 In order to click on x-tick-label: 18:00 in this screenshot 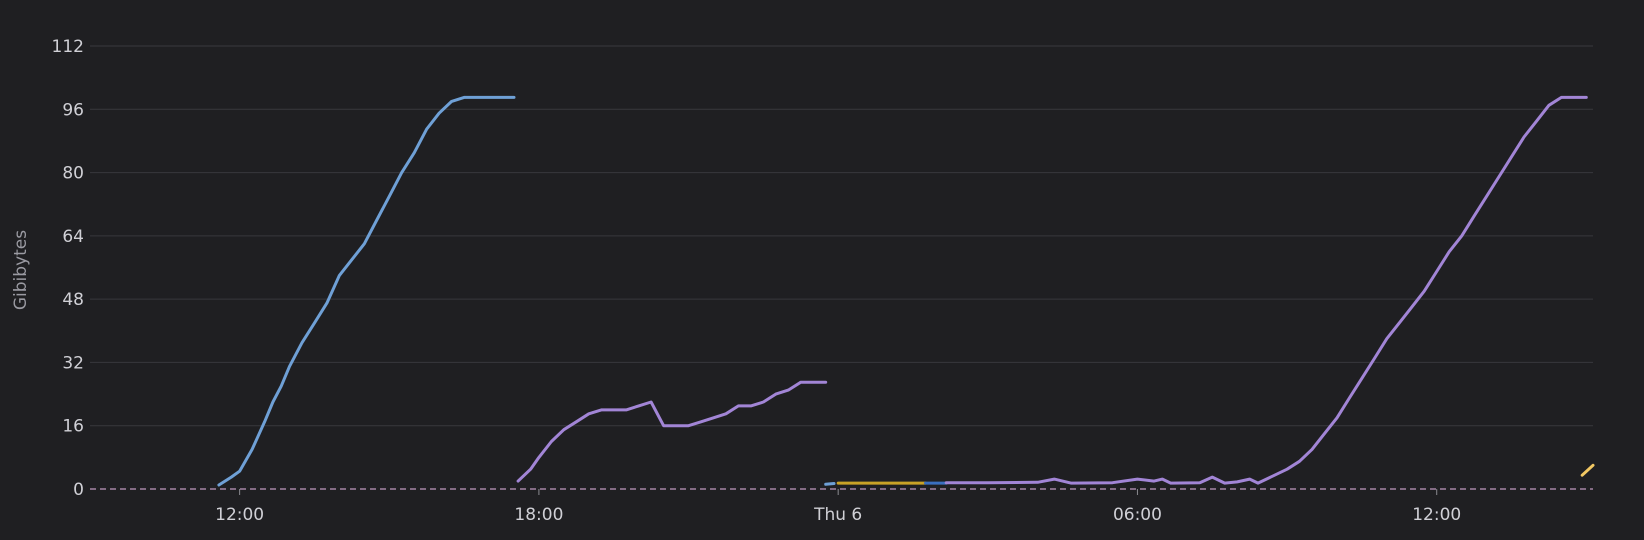, I will do `click(538, 515)`.